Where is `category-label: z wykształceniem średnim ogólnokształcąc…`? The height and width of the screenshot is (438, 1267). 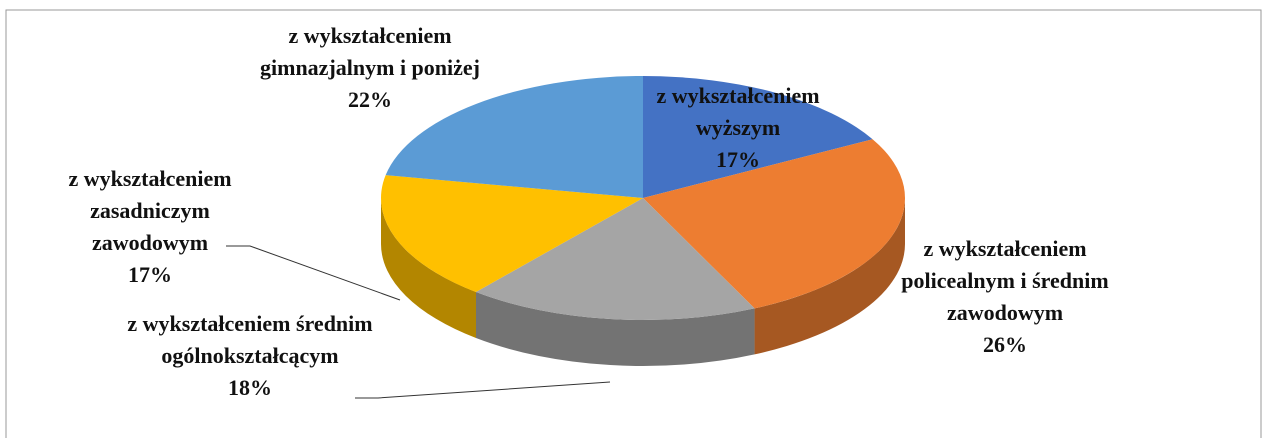
category-label: z wykształceniem średnim ogólnokształcąc… is located at coordinates (250, 339).